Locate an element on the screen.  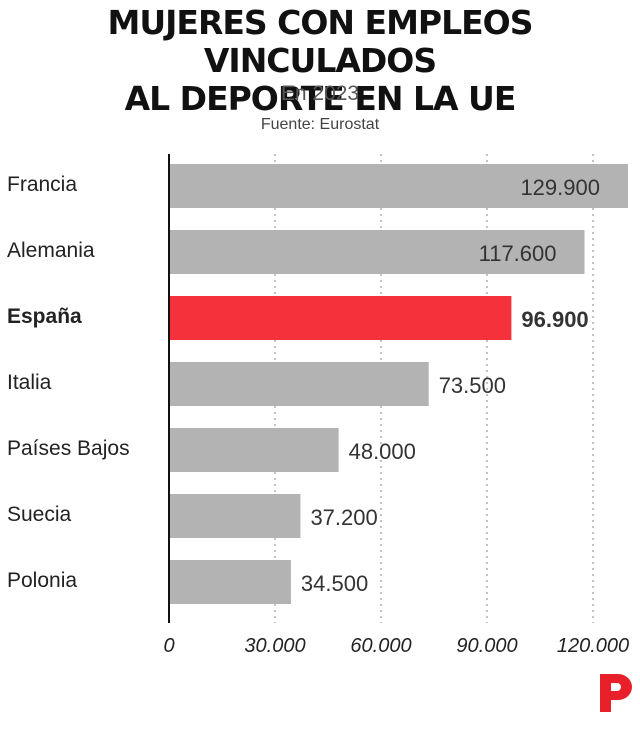
chart-title-line-2: AL DEPORTE EN LA UE is located at coordinates (320, 98).